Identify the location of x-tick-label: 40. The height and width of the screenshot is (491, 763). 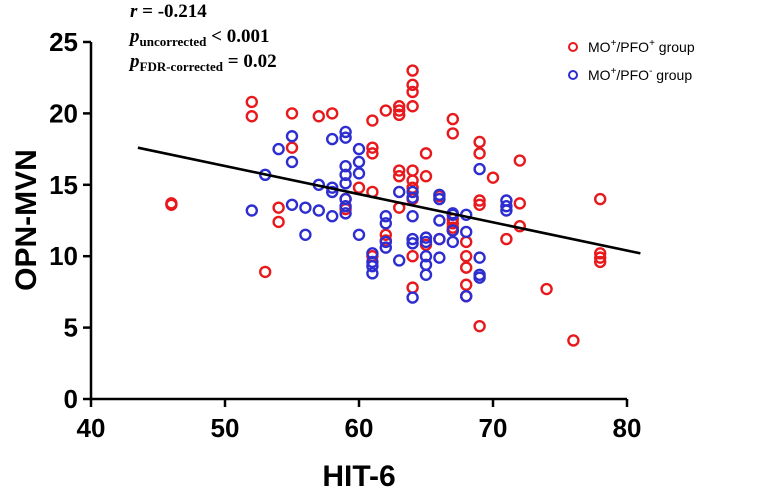
(91, 428).